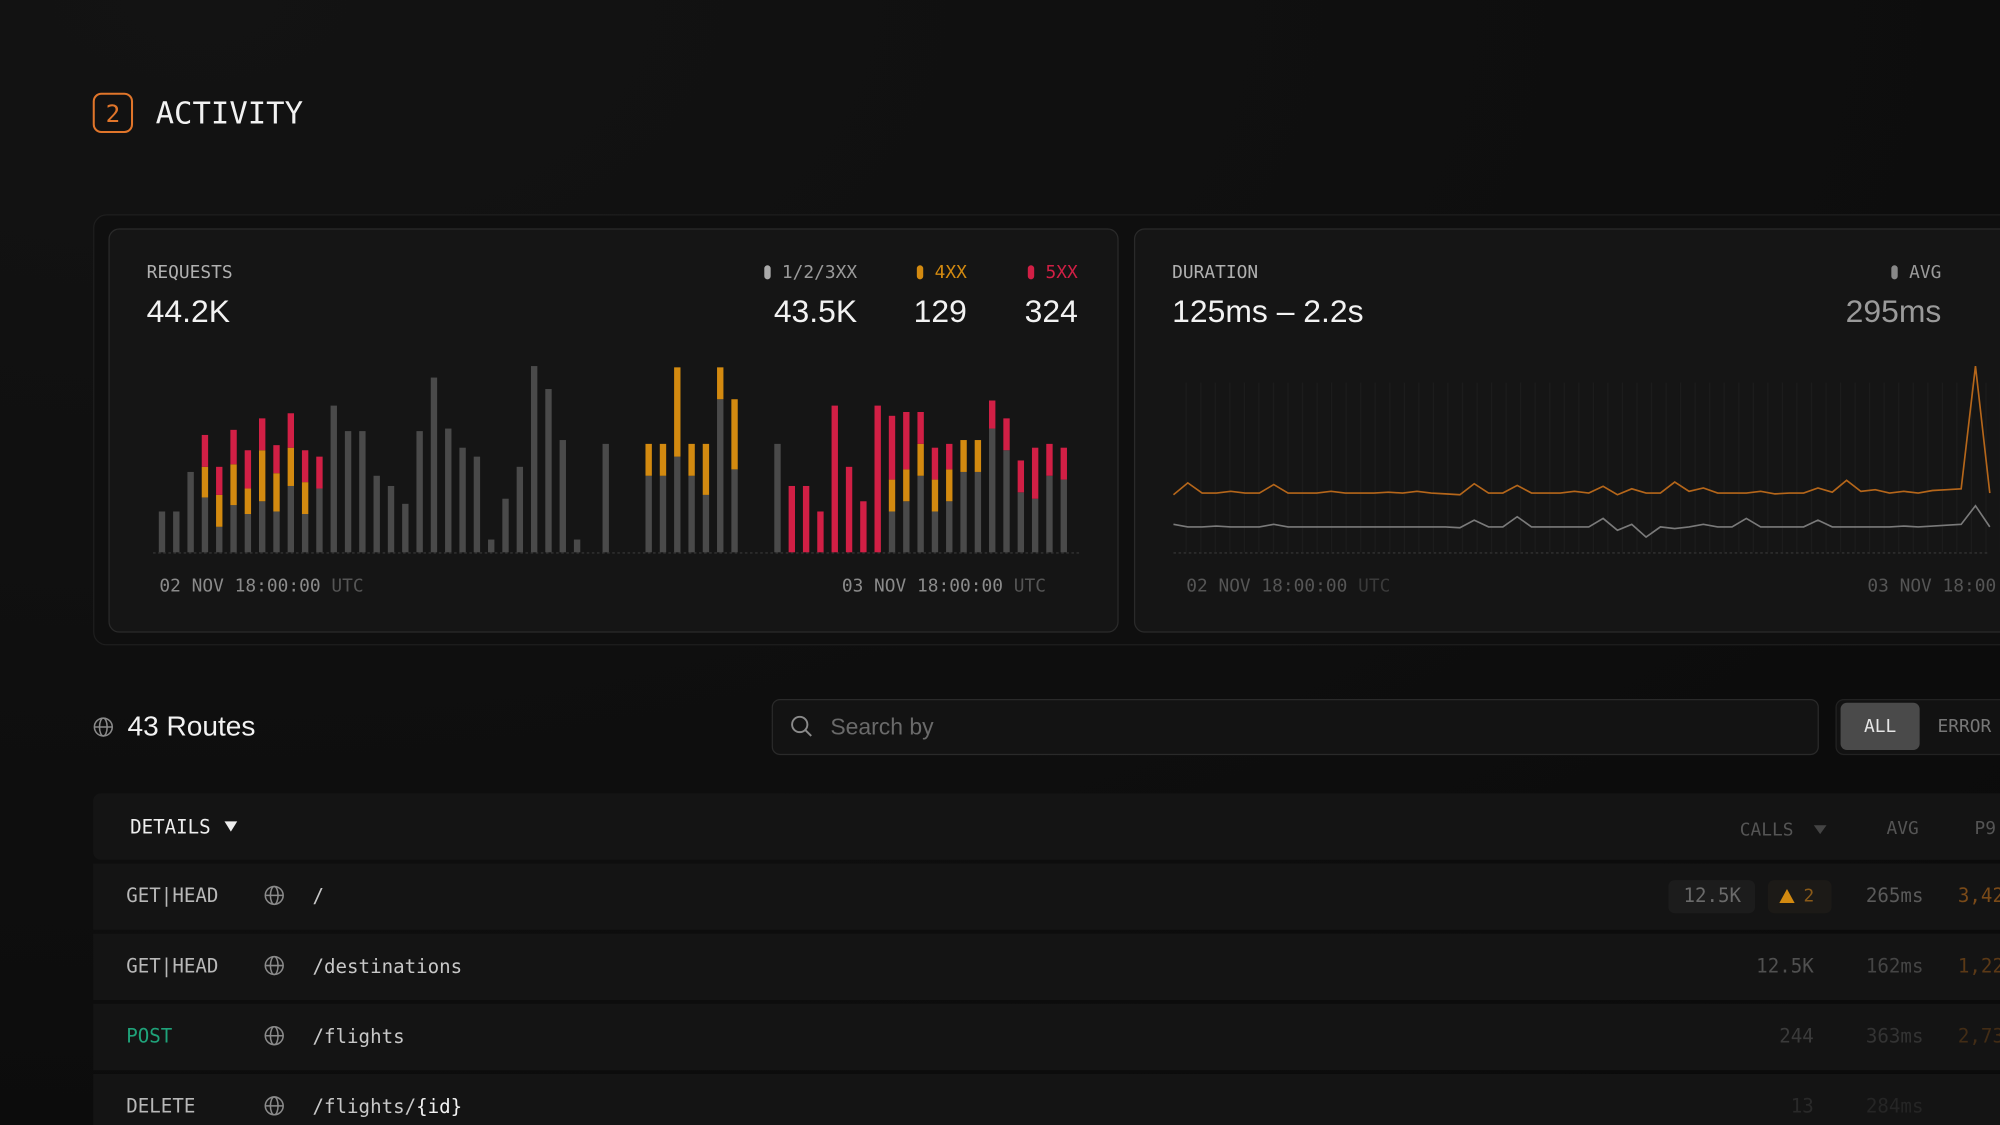 Image resolution: width=2000 pixels, height=1125 pixels. I want to click on row-avg: 162ms, so click(1895, 965).